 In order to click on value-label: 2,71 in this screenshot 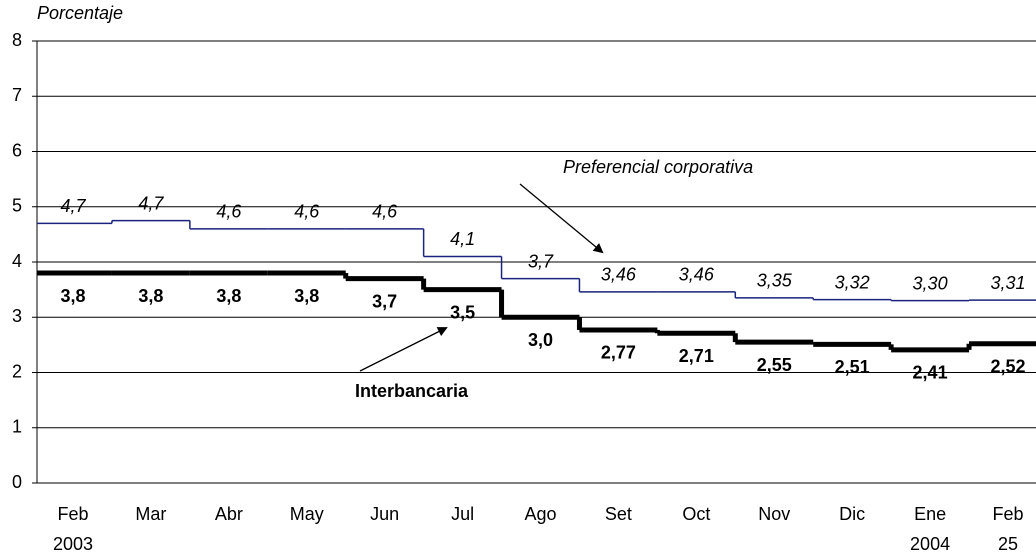, I will do `click(696, 356)`.